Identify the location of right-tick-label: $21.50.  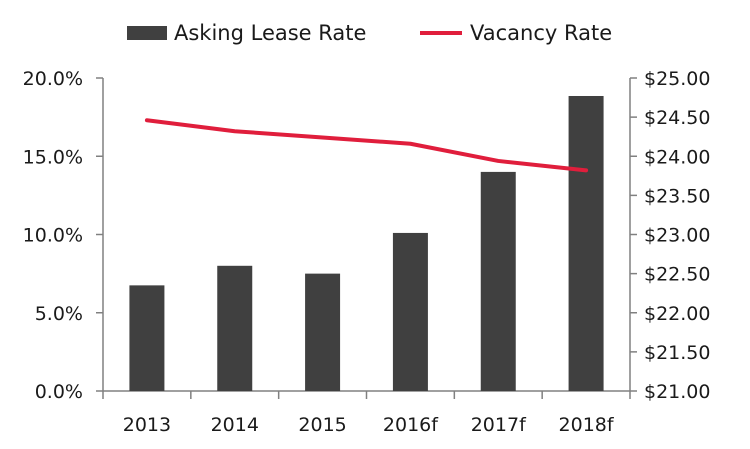
(677, 353).